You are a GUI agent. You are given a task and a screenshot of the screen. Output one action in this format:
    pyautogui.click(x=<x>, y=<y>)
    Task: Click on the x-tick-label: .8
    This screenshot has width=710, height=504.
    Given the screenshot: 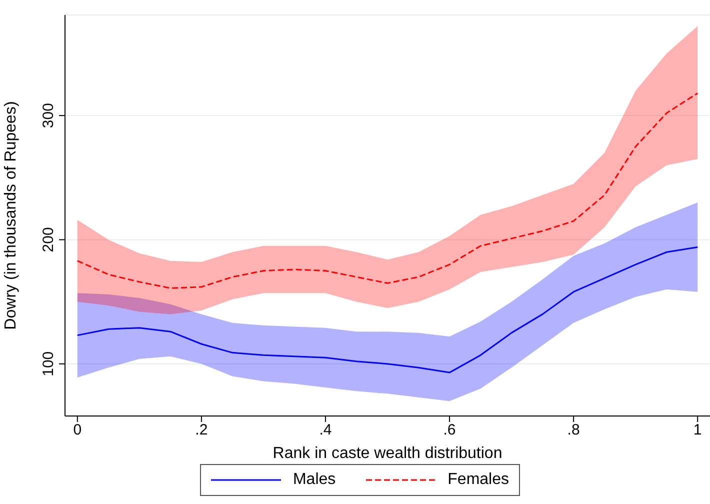 What is the action you would take?
    pyautogui.click(x=573, y=430)
    